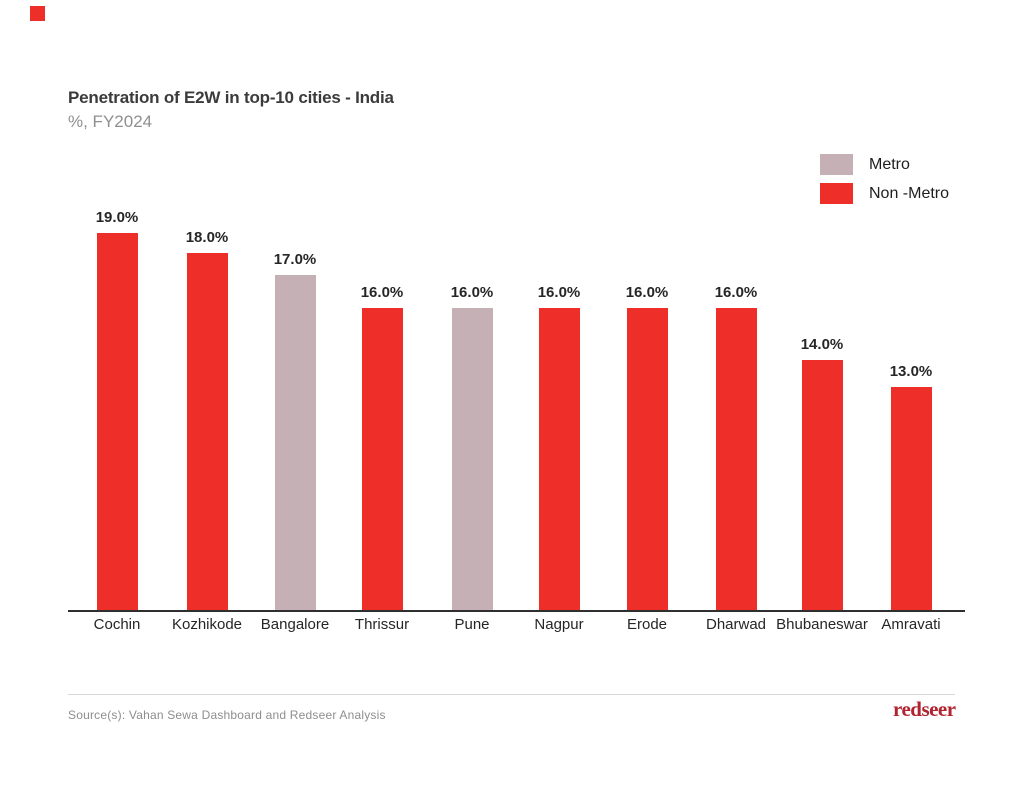 The width and height of the screenshot is (1024, 798). I want to click on bar-amravati, so click(911, 498).